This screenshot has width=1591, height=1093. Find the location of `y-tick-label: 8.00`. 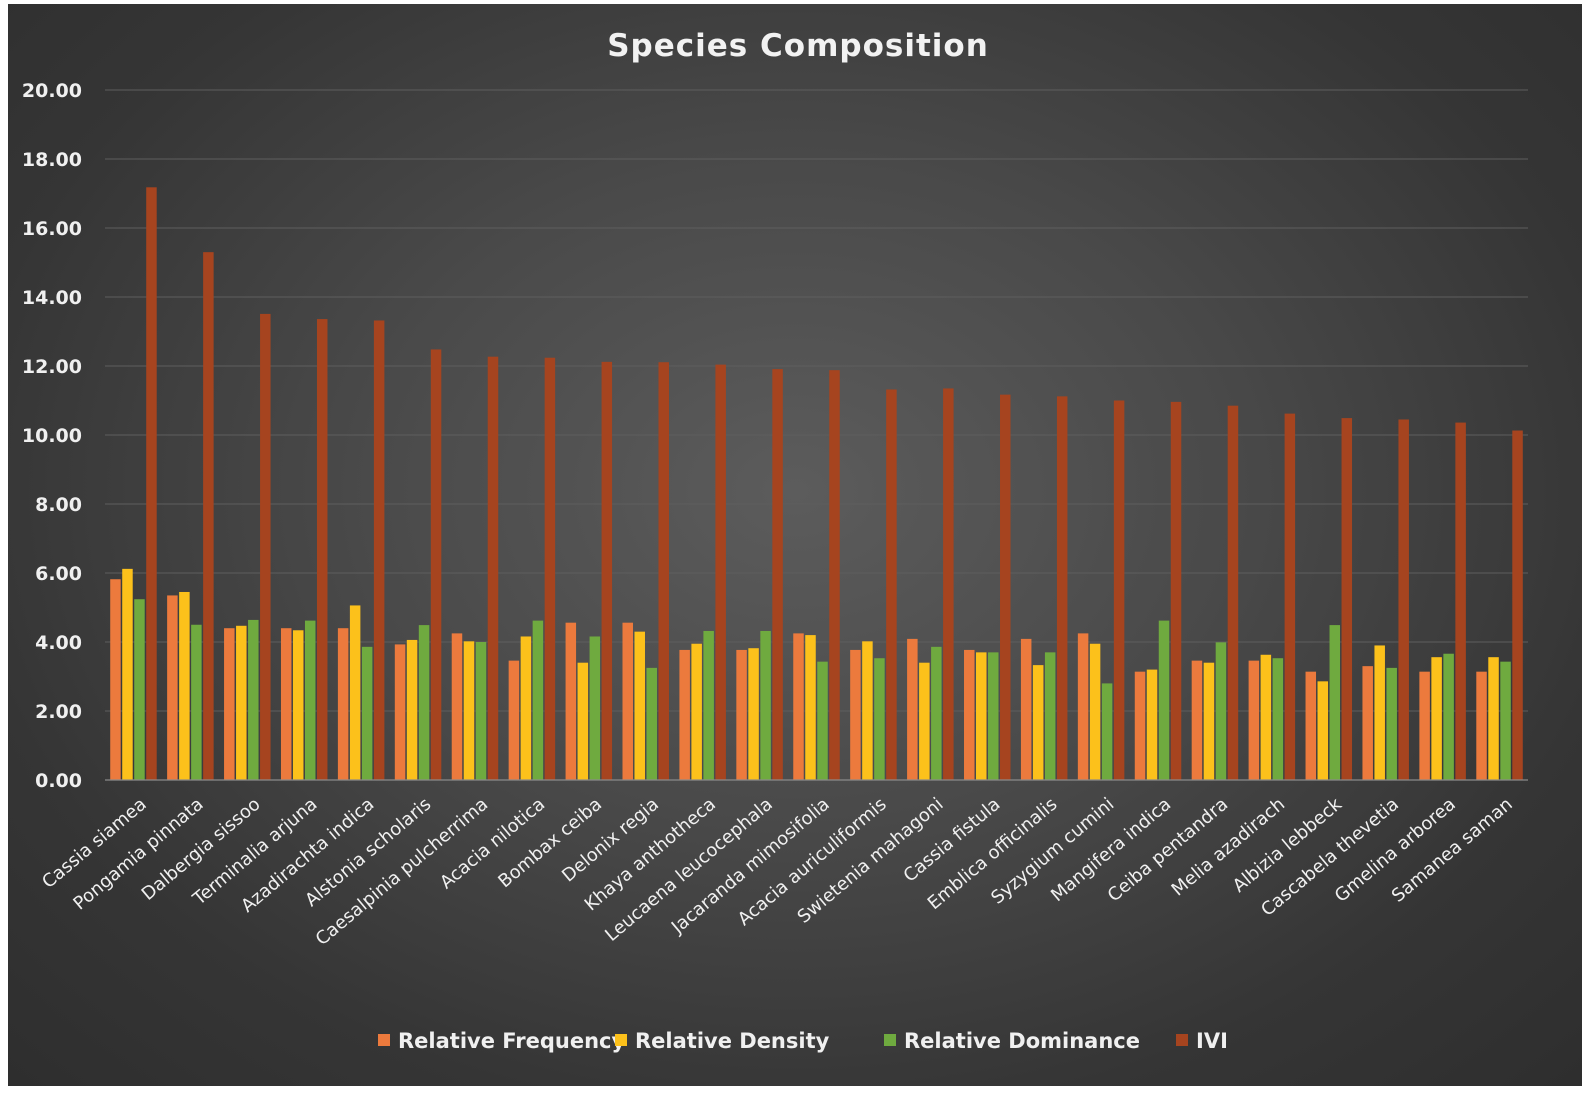

y-tick-label: 8.00 is located at coordinates (58, 505).